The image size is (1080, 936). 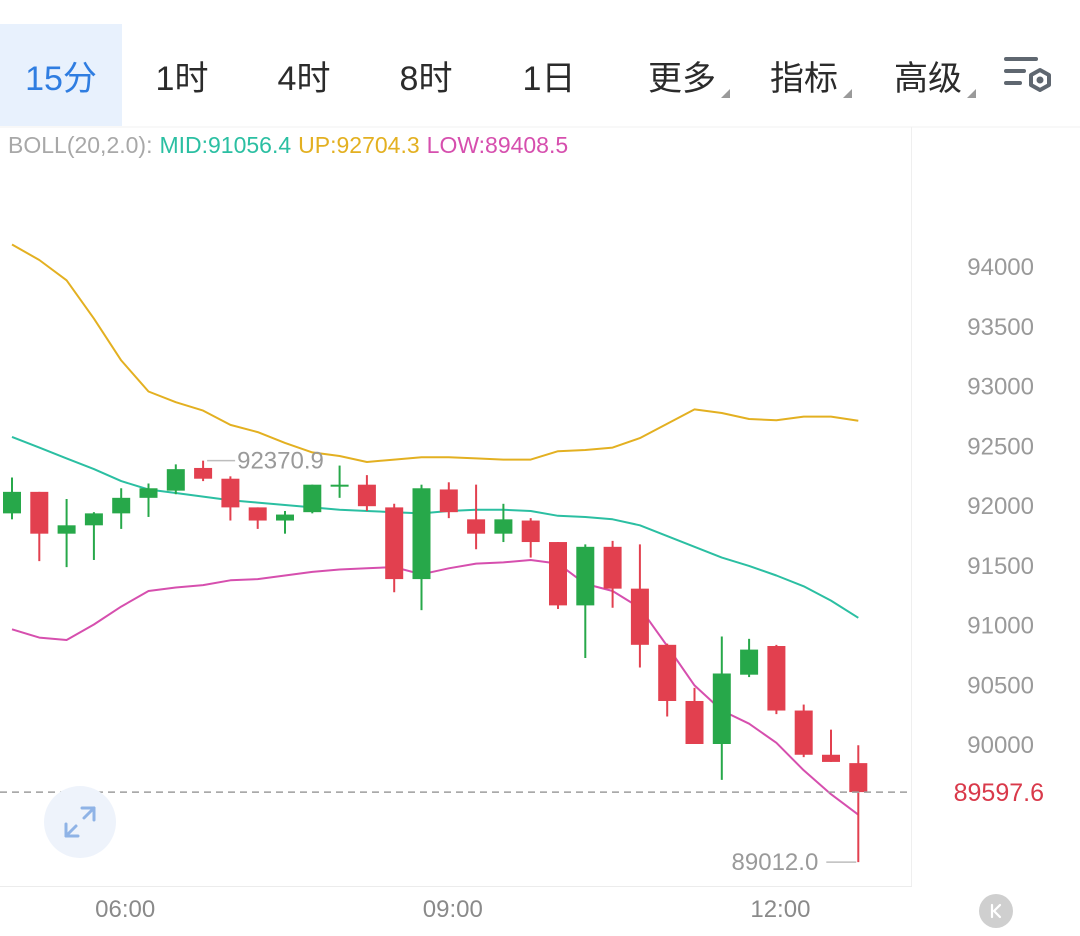 What do you see at coordinates (304, 78) in the screenshot?
I see `tab-label: 4时` at bounding box center [304, 78].